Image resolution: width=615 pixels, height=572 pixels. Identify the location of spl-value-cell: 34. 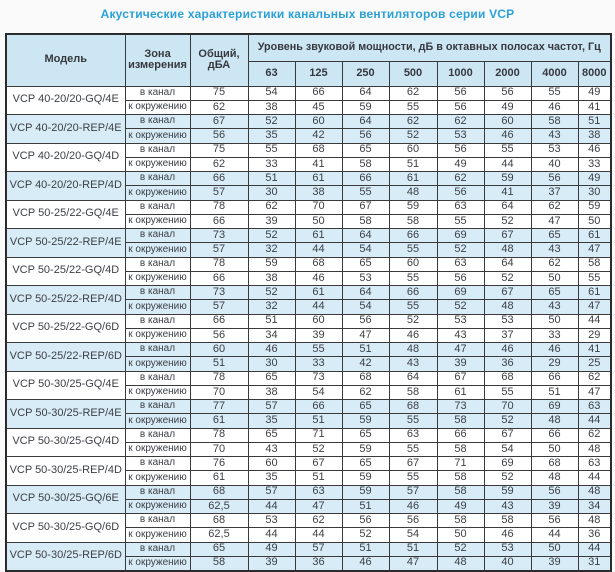
(594, 506).